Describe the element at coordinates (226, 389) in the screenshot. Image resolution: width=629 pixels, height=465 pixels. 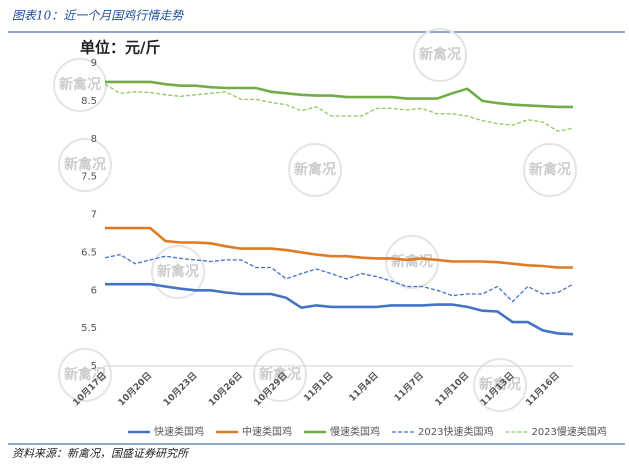
I see `x-tick-label: 10月26日` at that location.